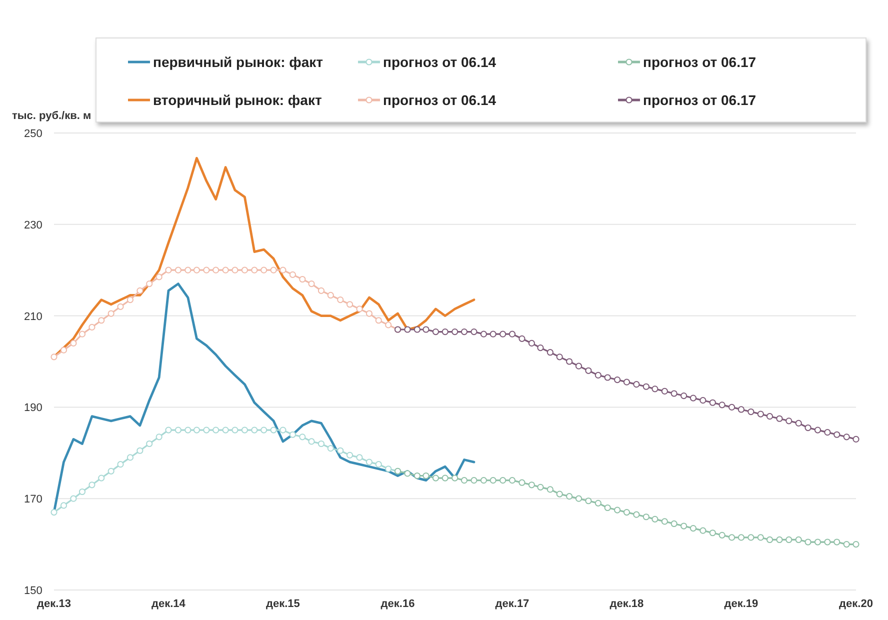  Describe the element at coordinates (283, 604) in the screenshot. I see `x-tick-label: дек.15` at that location.